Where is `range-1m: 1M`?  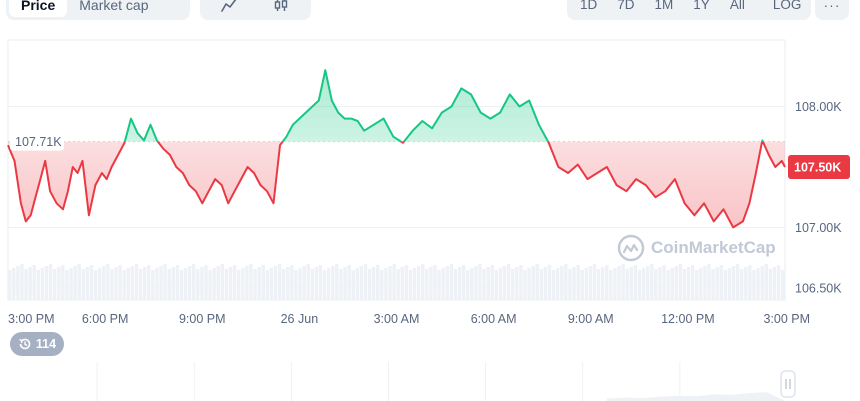 range-1m: 1M is located at coordinates (664, 6).